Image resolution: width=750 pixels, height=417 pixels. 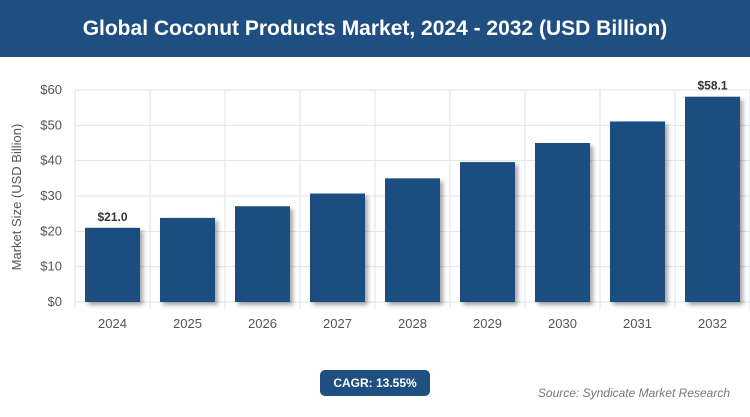 I want to click on x-tick-label: 2027, so click(x=337, y=323).